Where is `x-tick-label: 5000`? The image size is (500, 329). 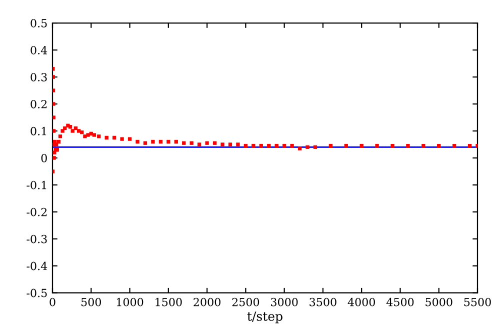
x-tick-label: 5000 is located at coordinates (439, 302).